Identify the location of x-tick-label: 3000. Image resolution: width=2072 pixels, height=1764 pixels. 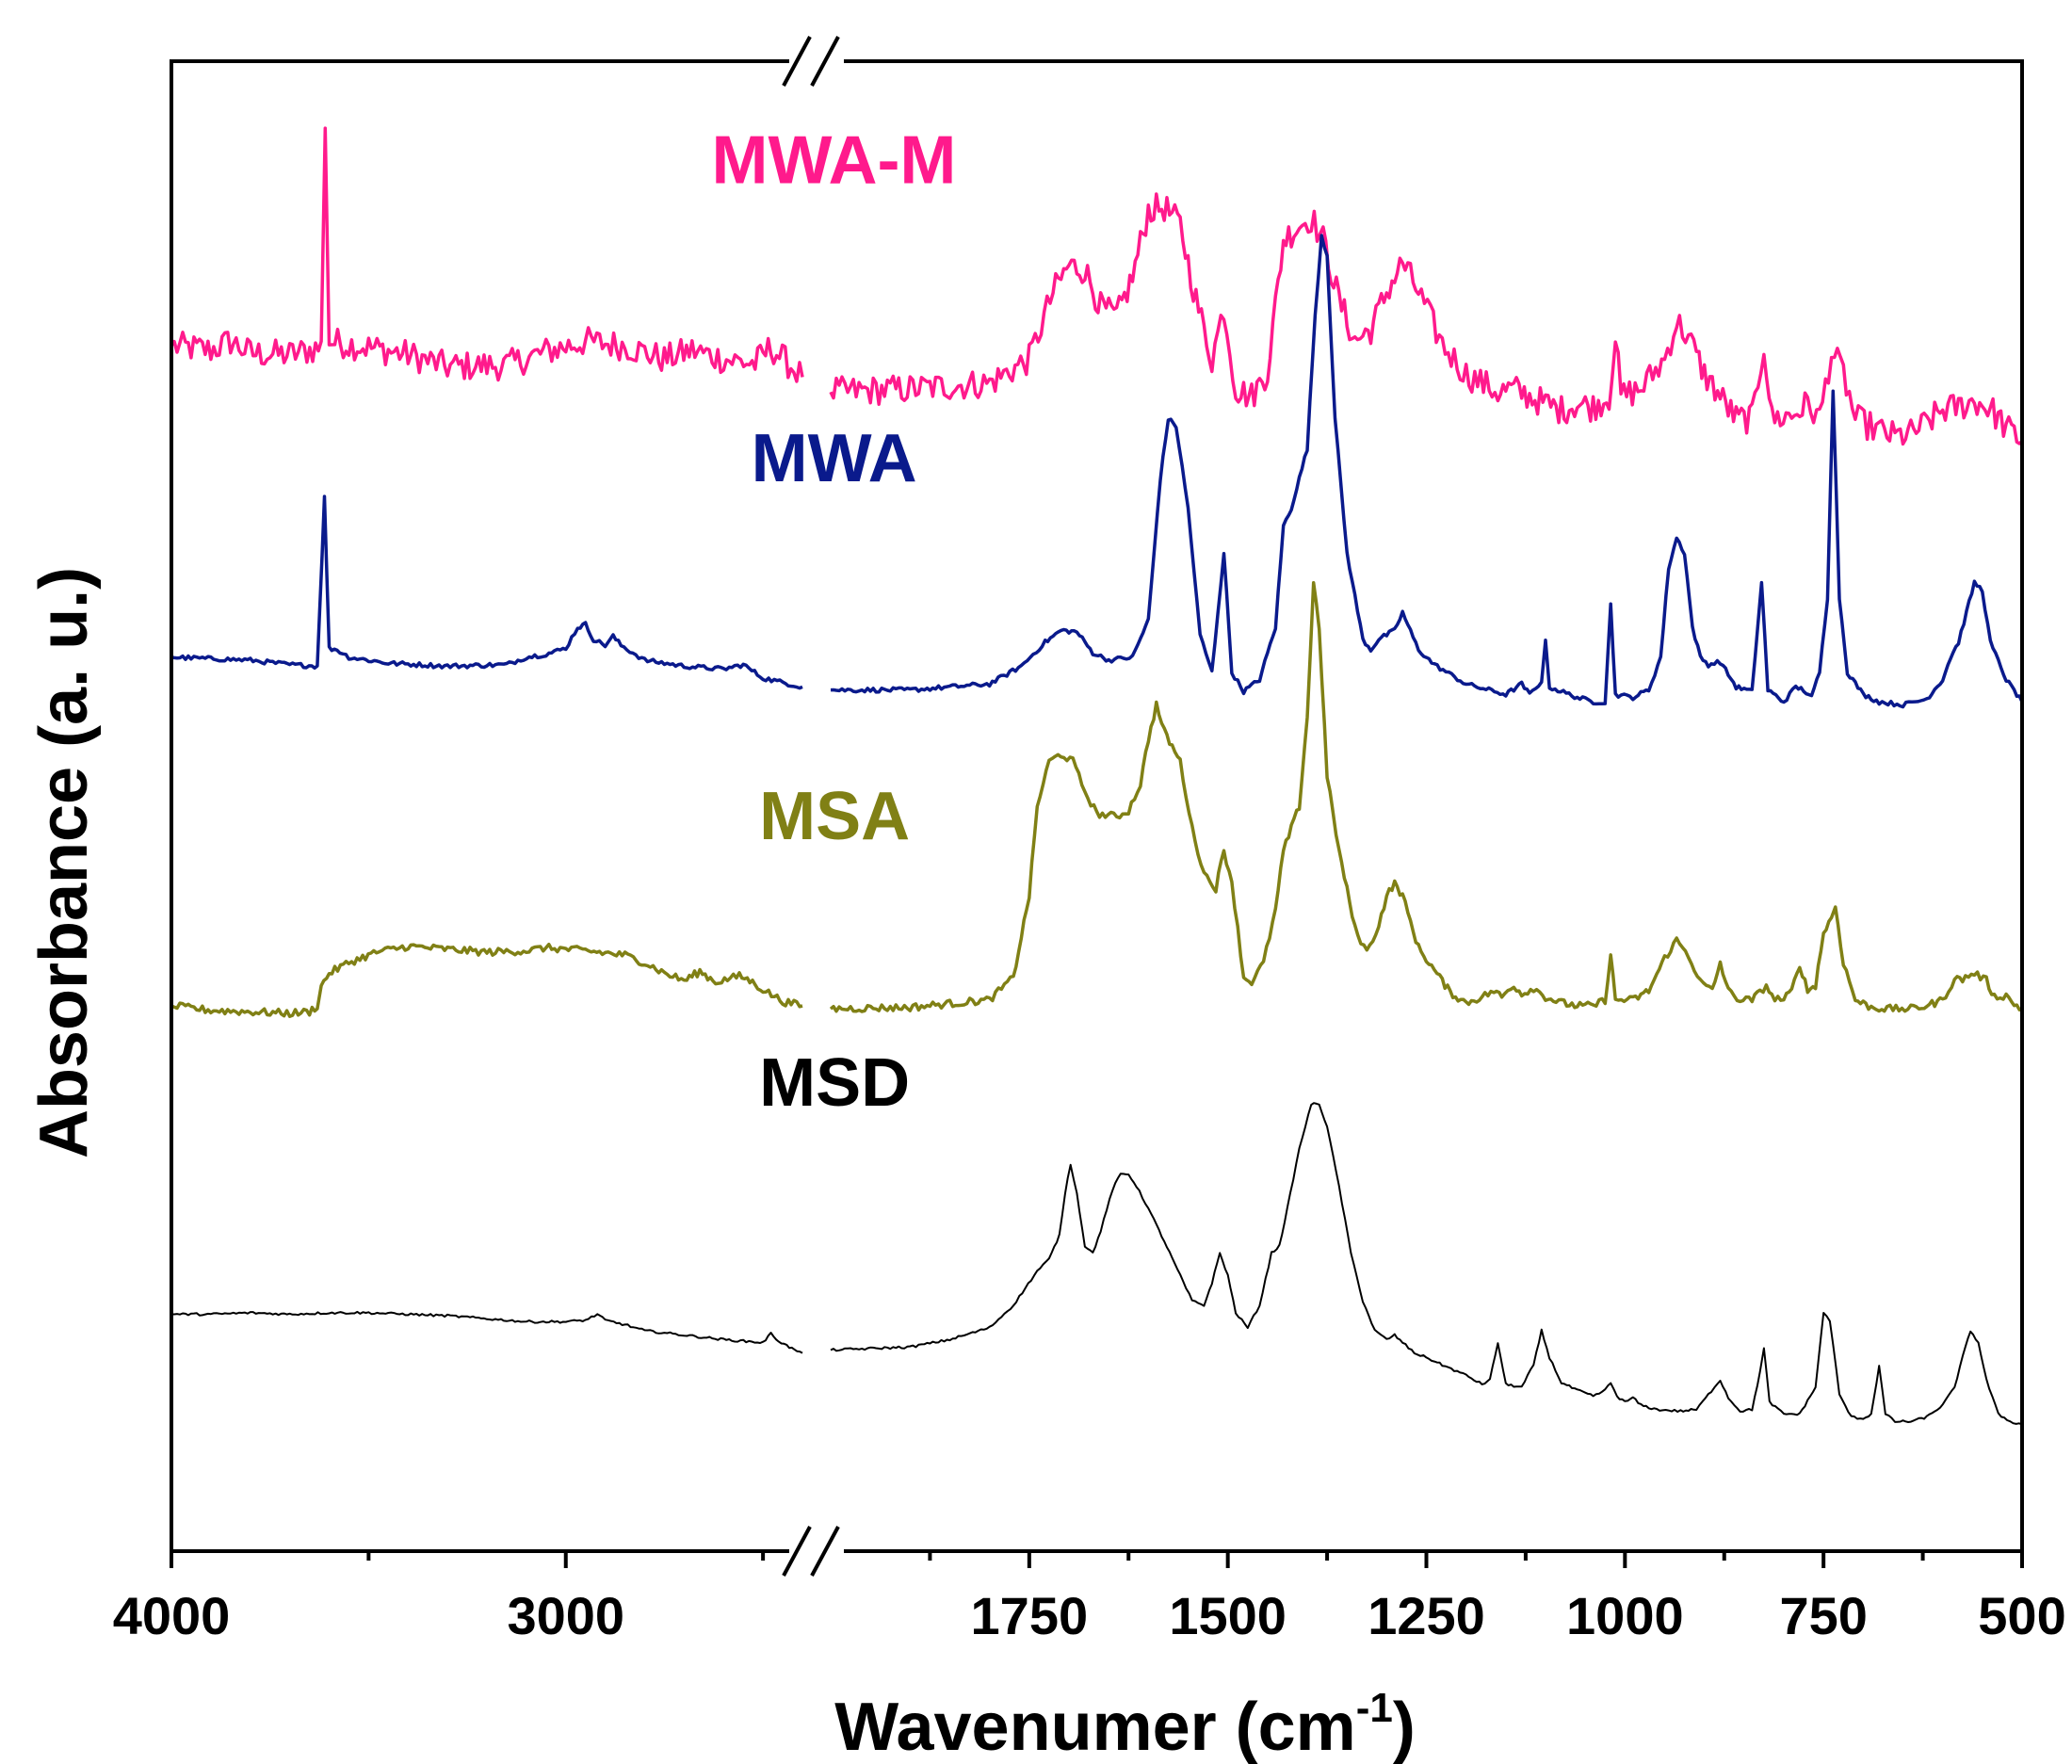
(565, 1615).